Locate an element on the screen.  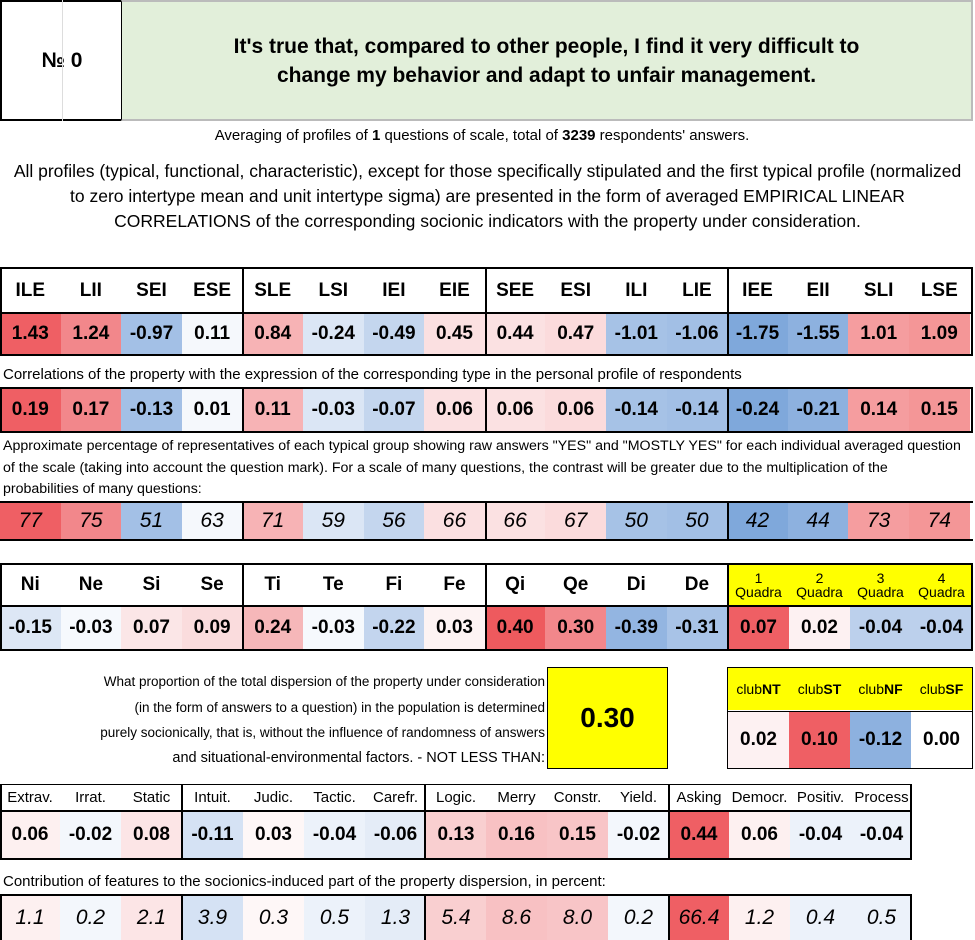
reinin-contribution: 2.1 is located at coordinates (151, 918).